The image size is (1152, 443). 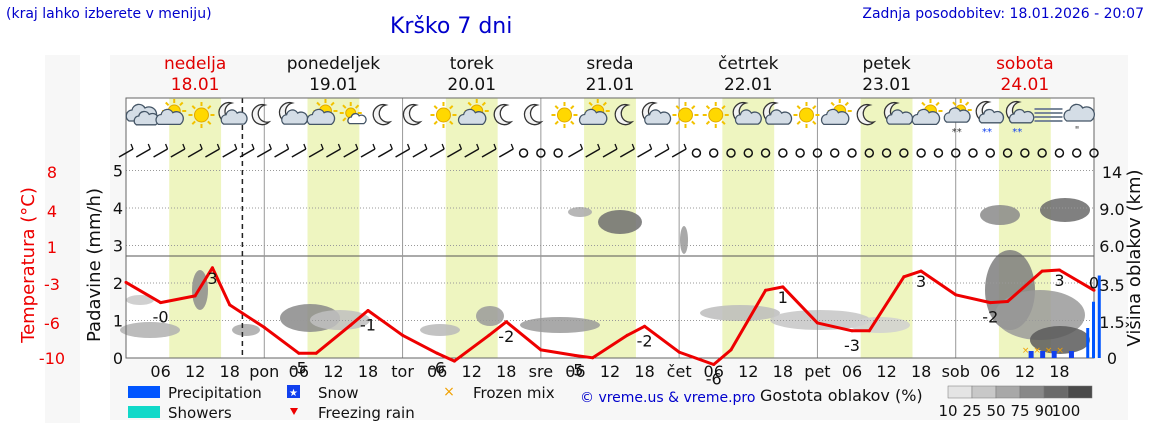 What do you see at coordinates (1054, 354) in the screenshot?
I see `snow-bar` at bounding box center [1054, 354].